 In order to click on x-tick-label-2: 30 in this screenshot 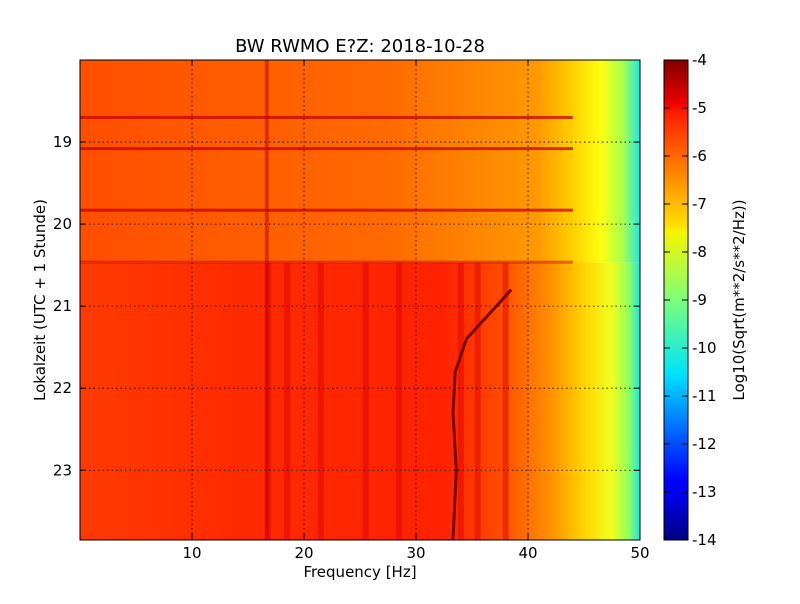, I will do `click(415, 553)`.